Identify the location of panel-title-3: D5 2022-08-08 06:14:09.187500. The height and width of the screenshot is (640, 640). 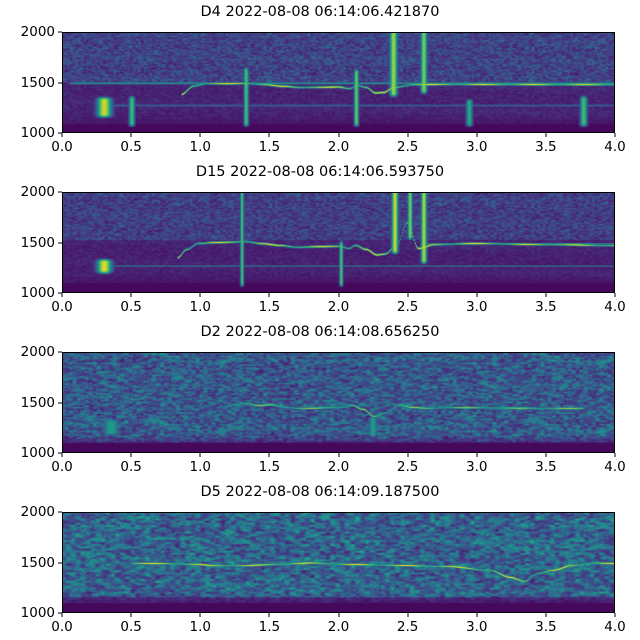
(320, 492).